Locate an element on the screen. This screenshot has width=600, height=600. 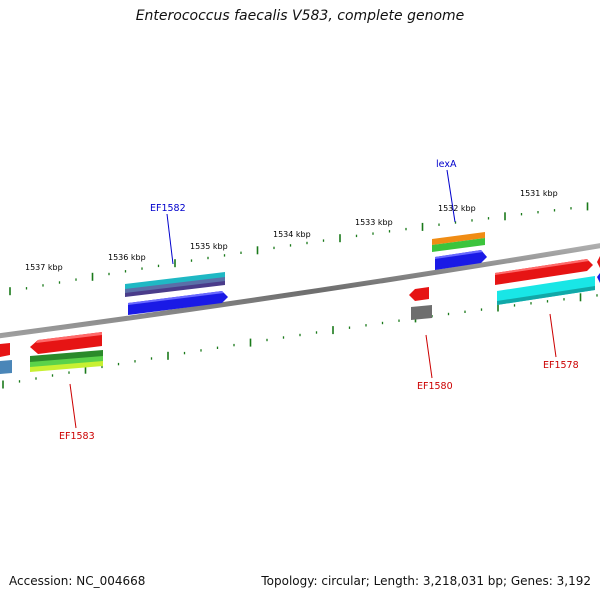
kbp-label-1531: 1531 kbp is located at coordinates (539, 193).